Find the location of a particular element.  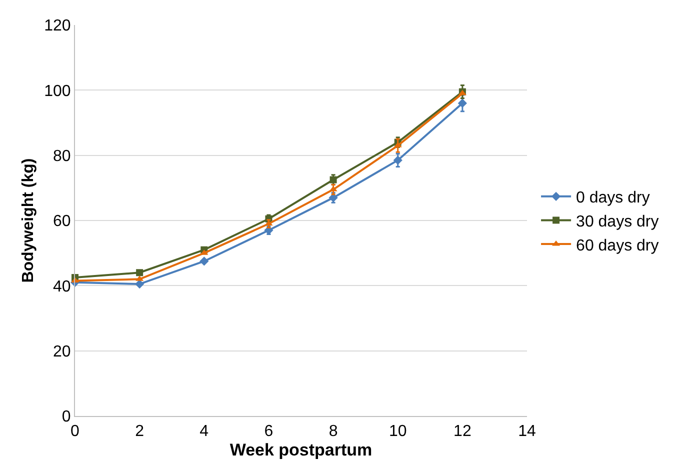

y-tick-label: 100 is located at coordinates (57, 91).